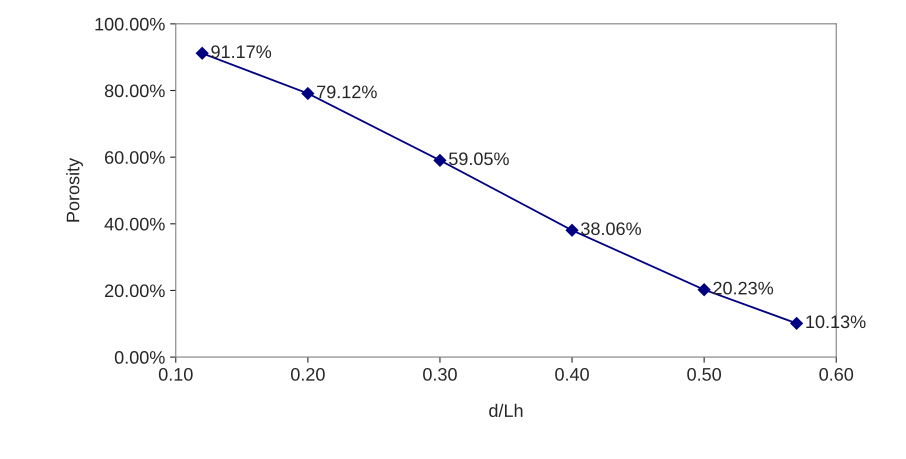  What do you see at coordinates (611, 229) in the screenshot?
I see `data-label: 38.06%` at bounding box center [611, 229].